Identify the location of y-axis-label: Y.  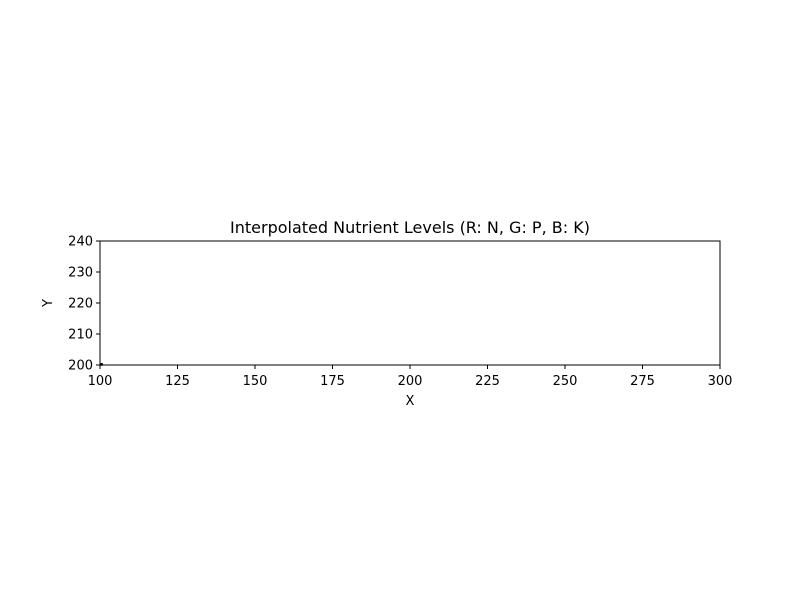
(48, 303).